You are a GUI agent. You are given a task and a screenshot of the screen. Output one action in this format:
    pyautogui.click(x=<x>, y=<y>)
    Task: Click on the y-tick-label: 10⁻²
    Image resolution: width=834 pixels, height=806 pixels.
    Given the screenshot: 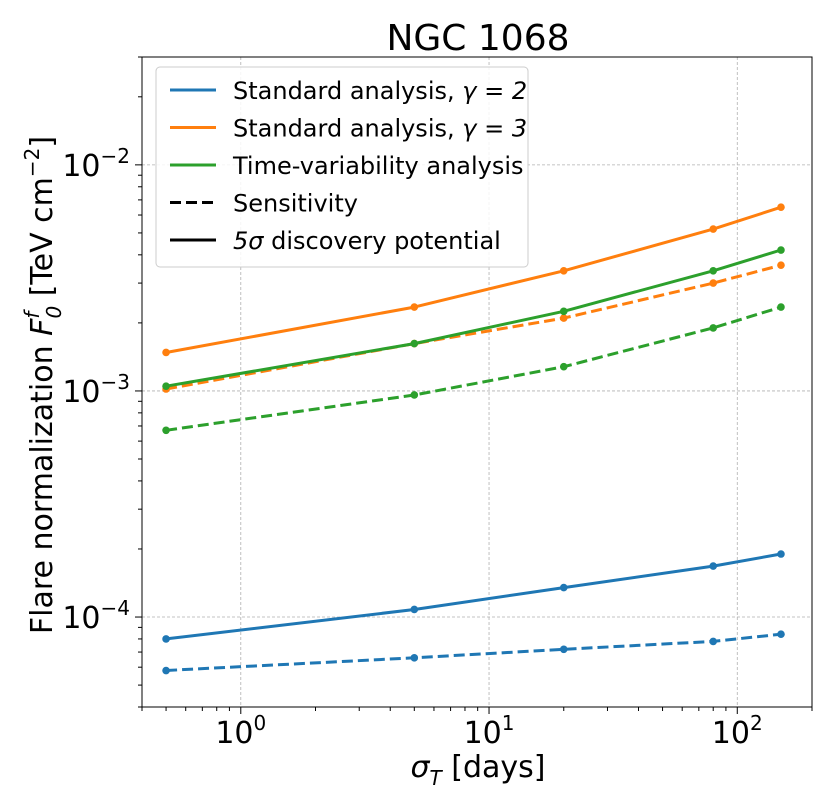 What is the action you would take?
    pyautogui.click(x=96, y=164)
    